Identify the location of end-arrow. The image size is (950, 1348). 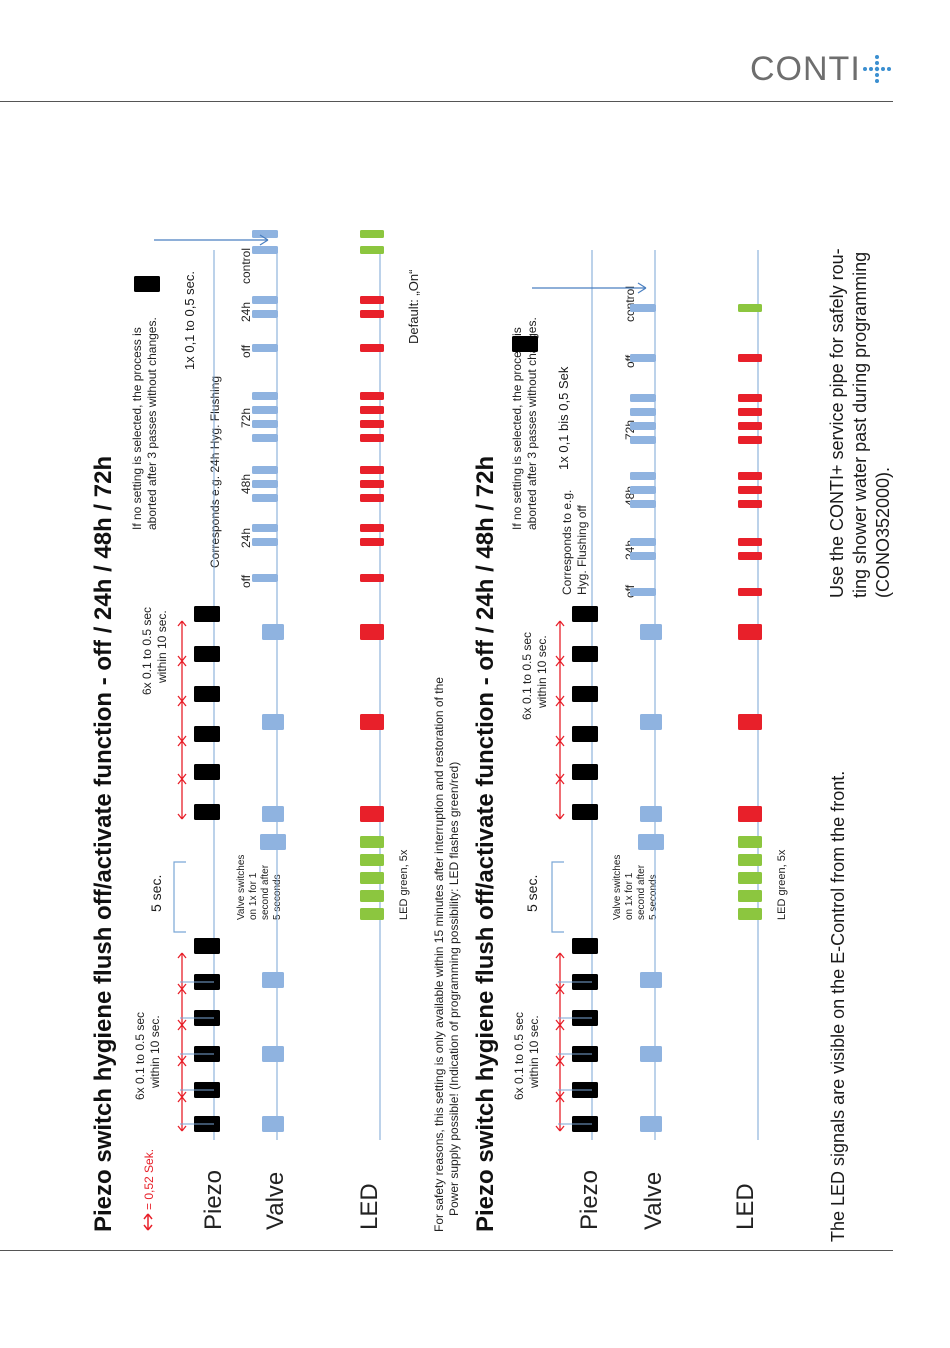
(589, 288).